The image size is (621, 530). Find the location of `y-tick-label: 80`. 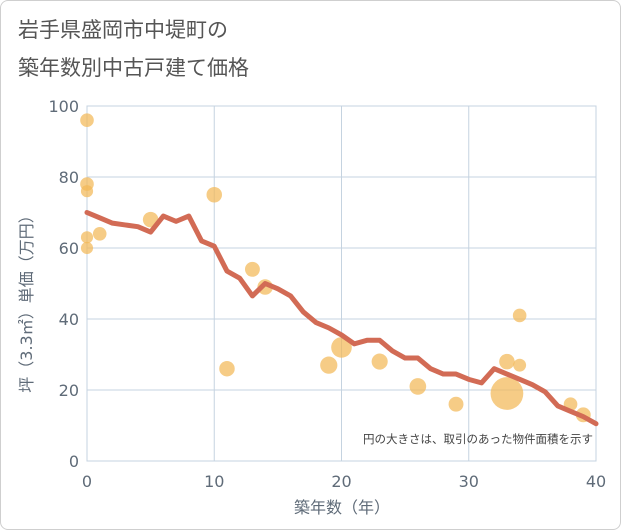

y-tick-label: 80 is located at coordinates (69, 177).